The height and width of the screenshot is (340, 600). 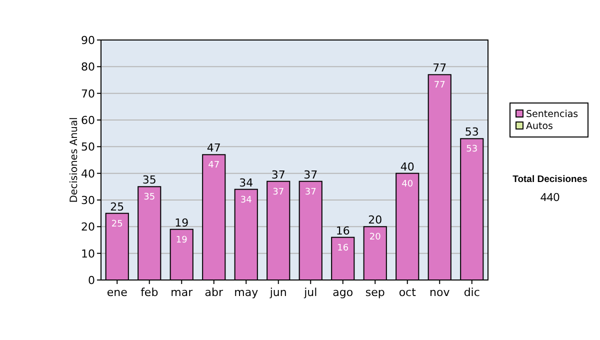 What do you see at coordinates (149, 180) in the screenshot?
I see `total-label: 35` at bounding box center [149, 180].